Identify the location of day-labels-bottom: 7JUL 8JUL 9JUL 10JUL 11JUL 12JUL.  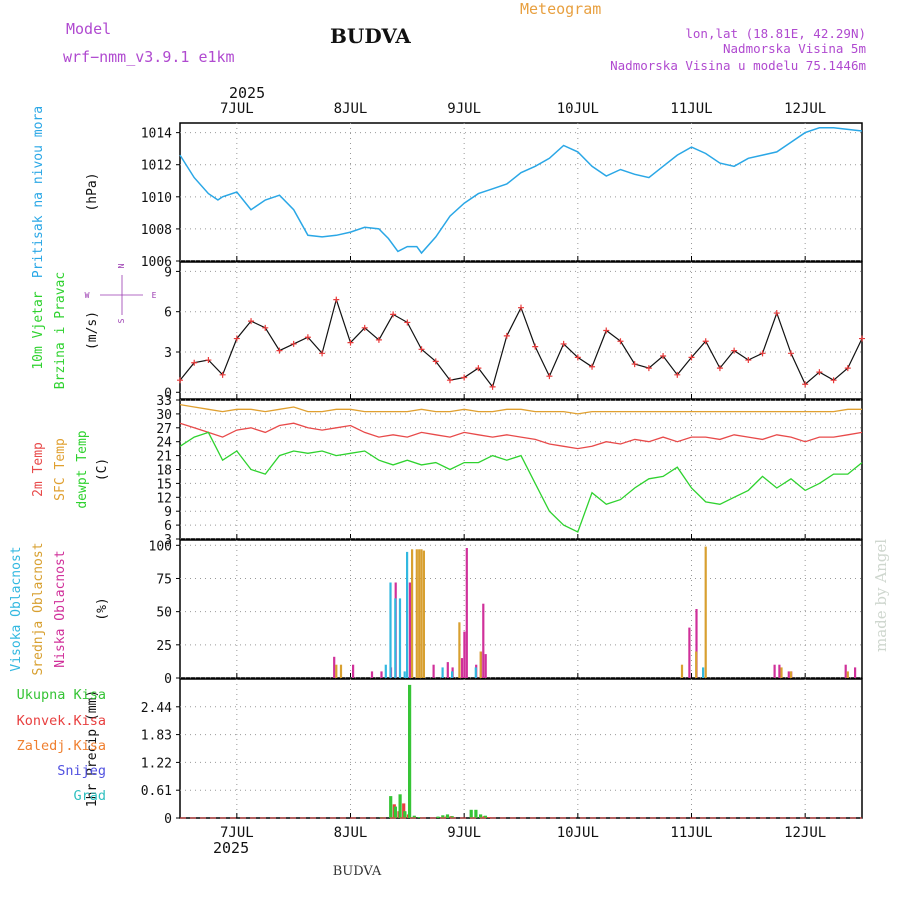
(523, 833).